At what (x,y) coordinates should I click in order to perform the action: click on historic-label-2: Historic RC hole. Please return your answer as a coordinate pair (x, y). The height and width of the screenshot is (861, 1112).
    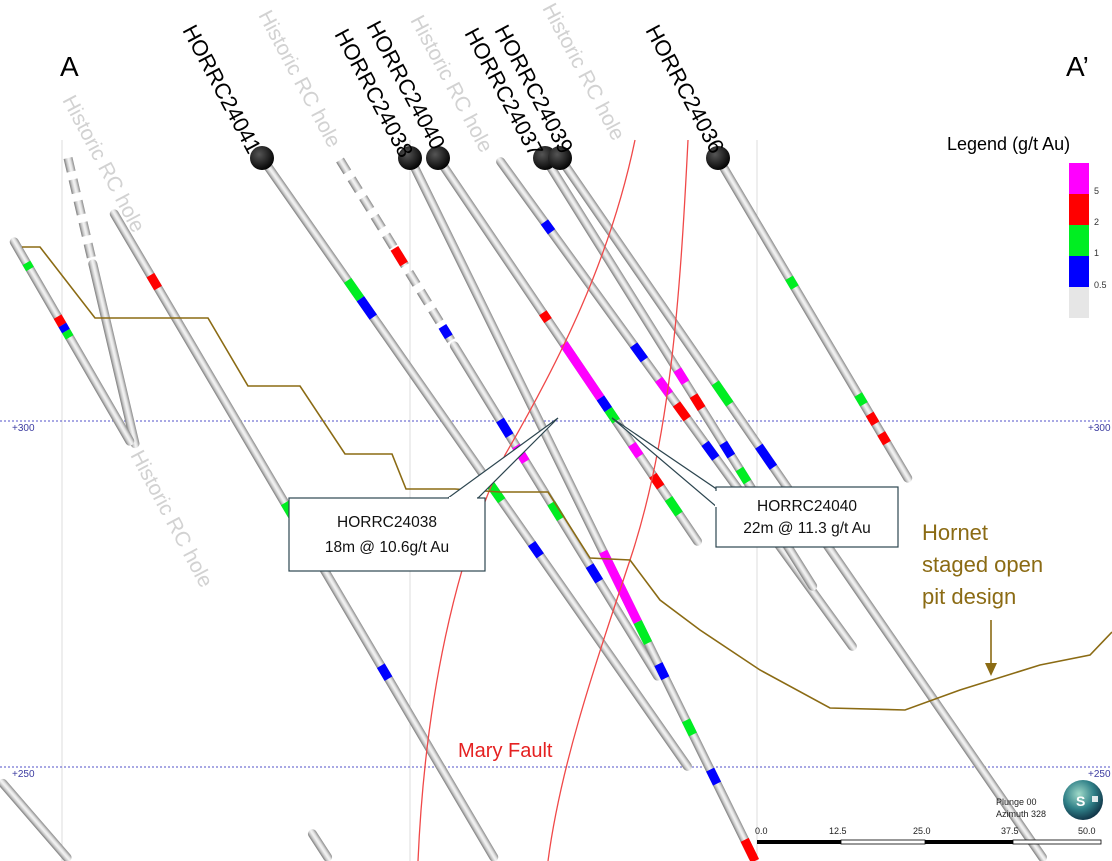
    Looking at the image, I should click on (300, 79).